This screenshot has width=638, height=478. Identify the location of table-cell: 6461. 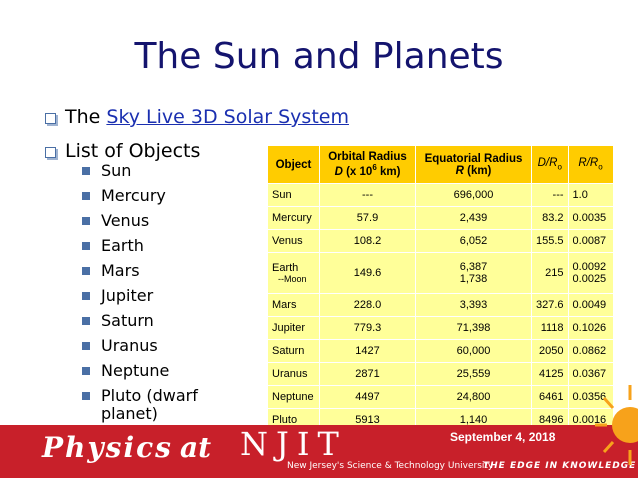
(550, 397).